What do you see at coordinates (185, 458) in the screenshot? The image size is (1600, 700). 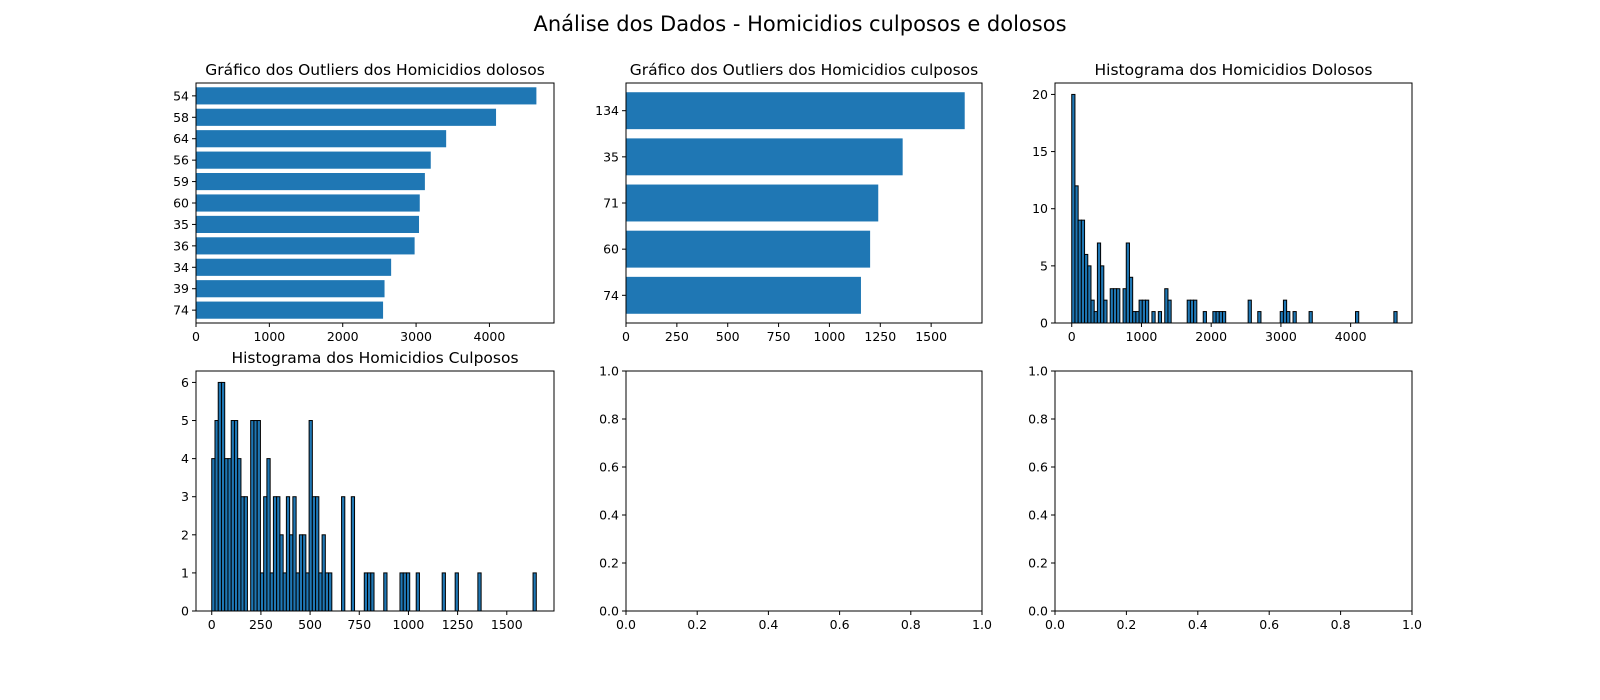 I see `y-tick-label: 4` at bounding box center [185, 458].